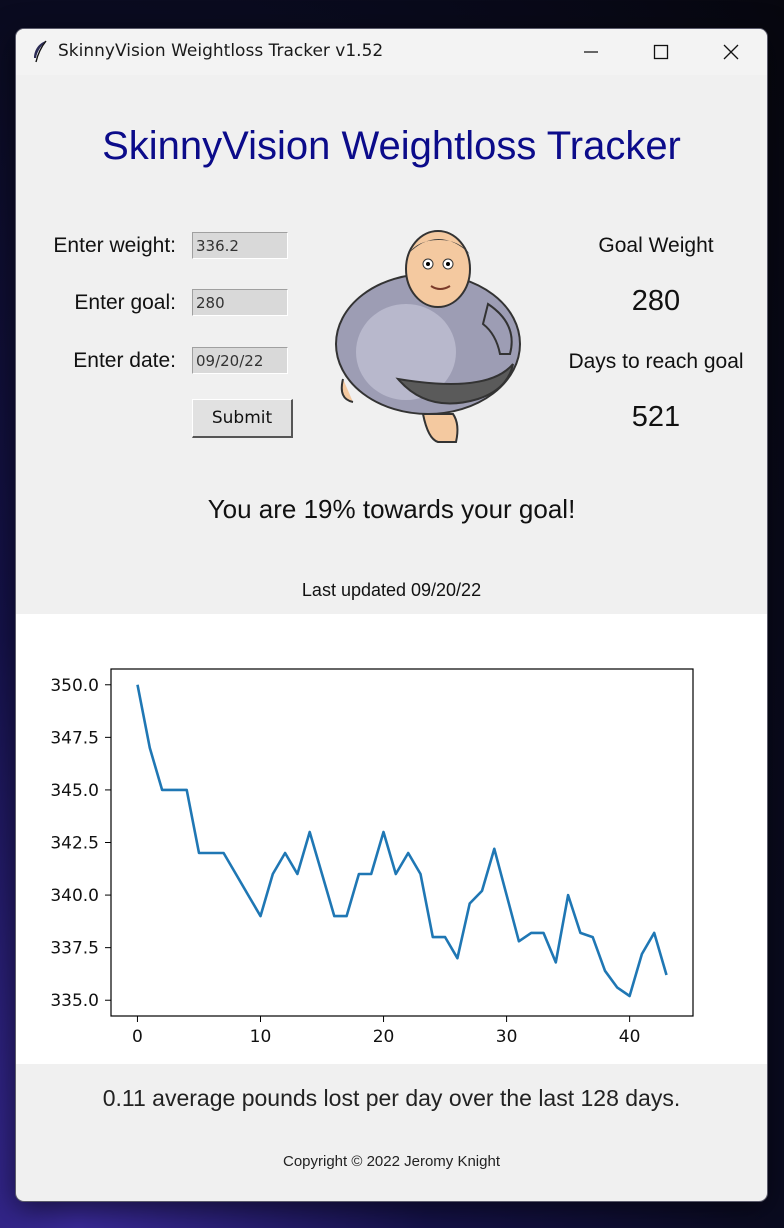 This screenshot has height=1228, width=784. What do you see at coordinates (656, 301) in the screenshot?
I see `goal-weight-value: 280` at bounding box center [656, 301].